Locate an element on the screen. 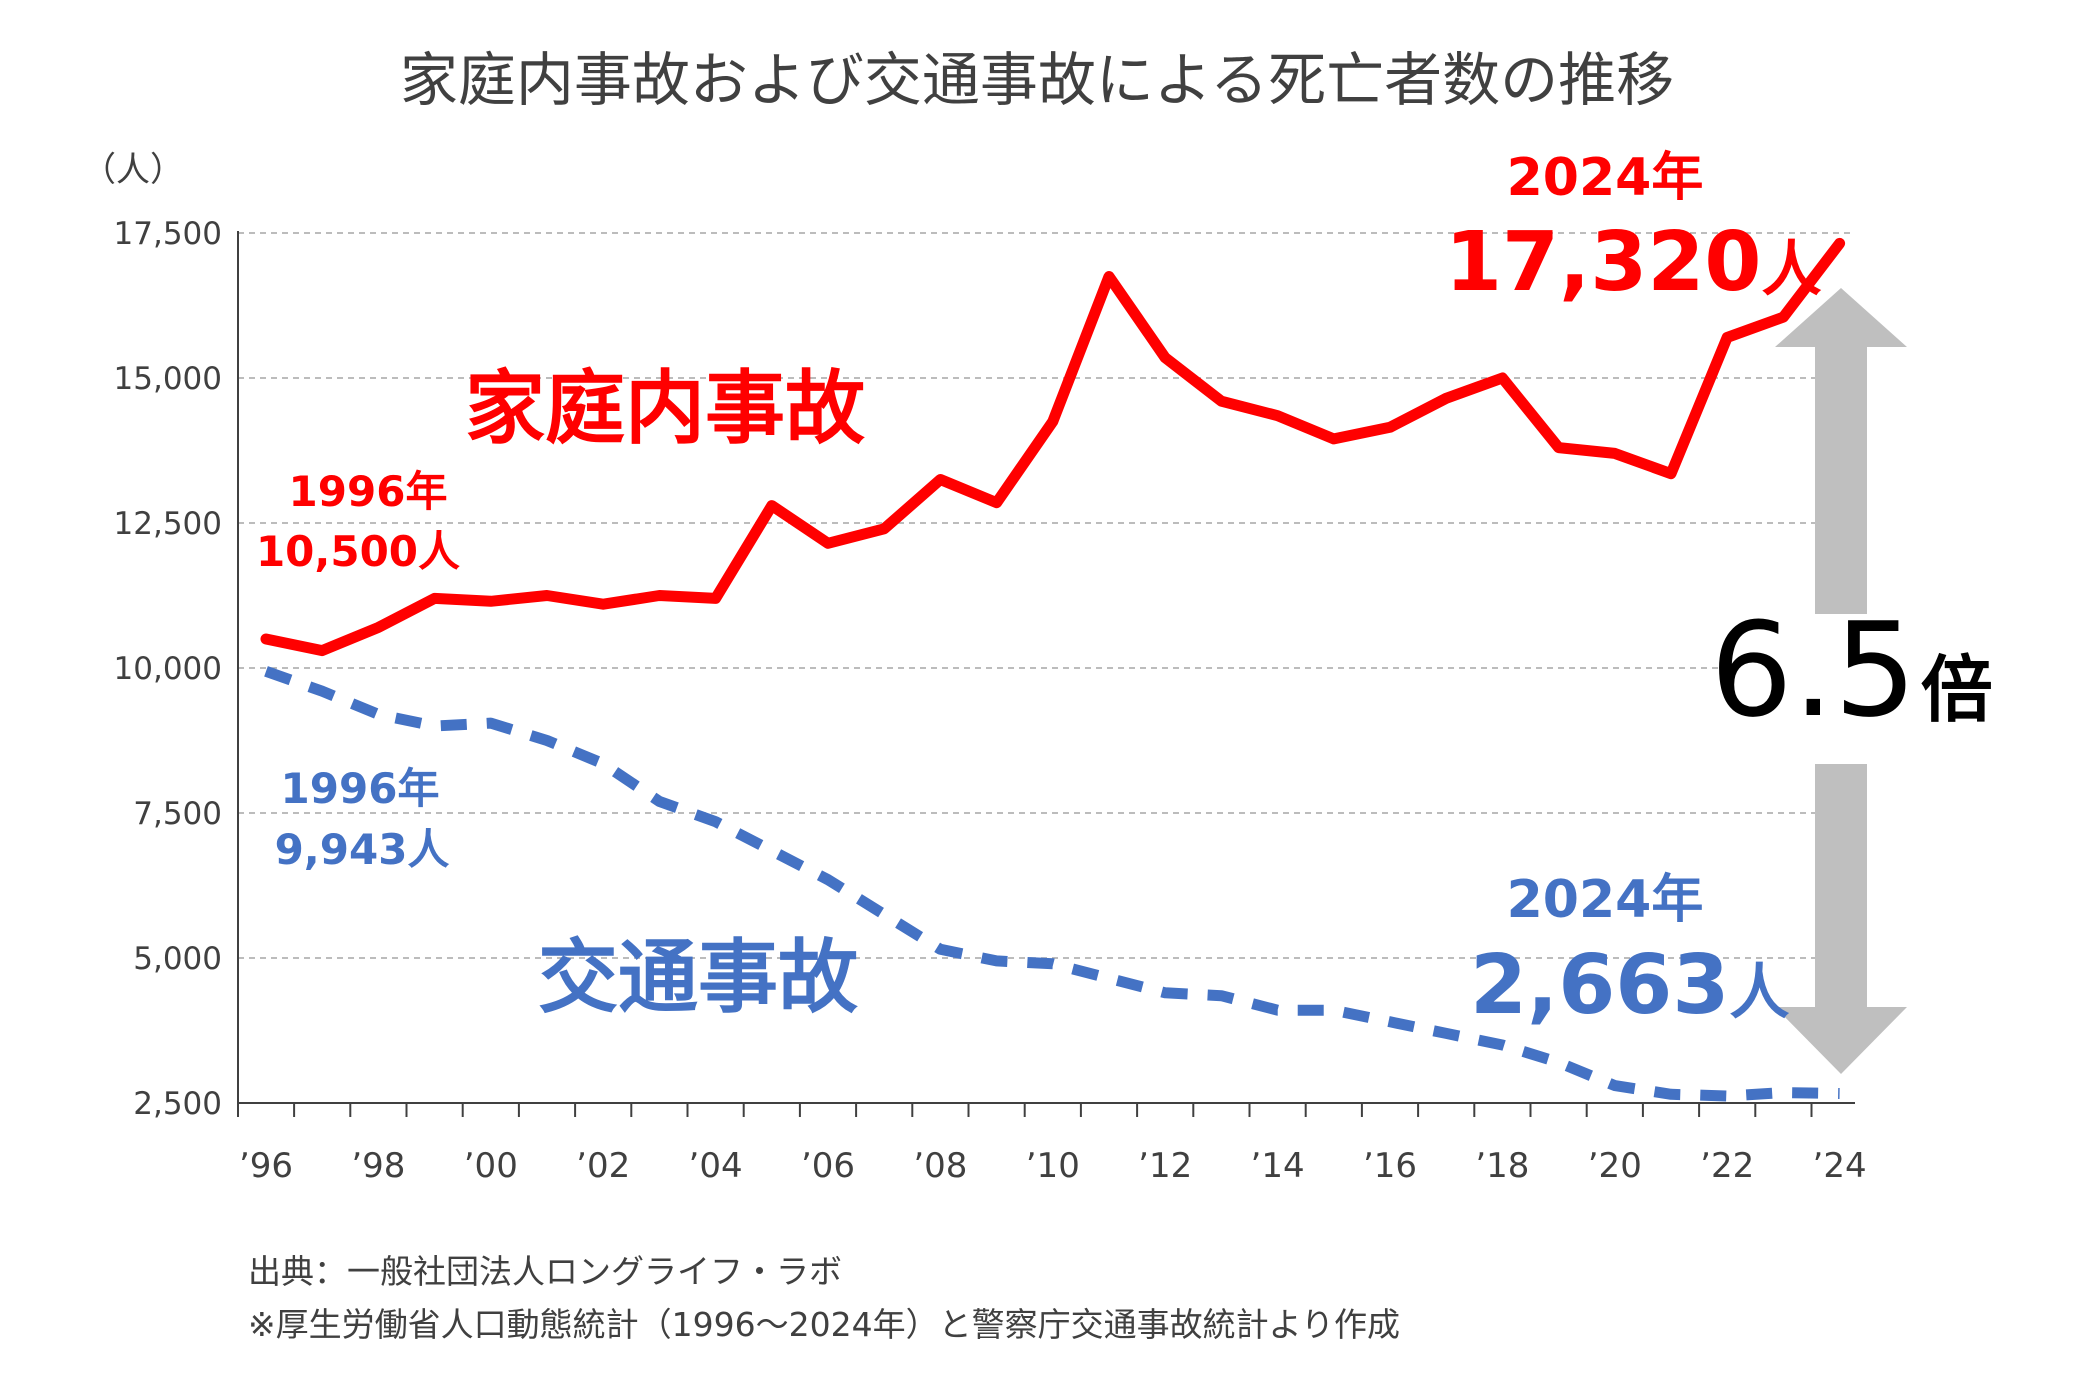 The height and width of the screenshot is (1381, 2074). x-tick-label: ’98 is located at coordinates (378, 1166).